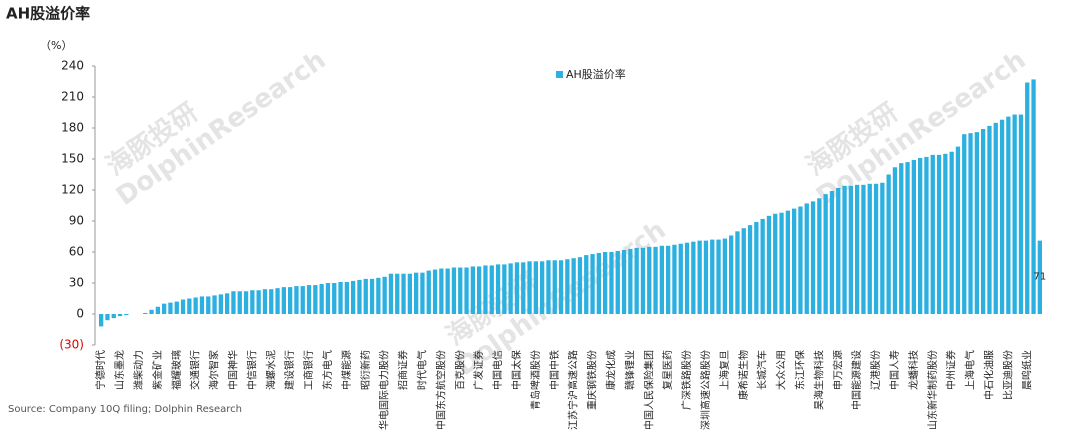 The width and height of the screenshot is (1080, 436). Describe the element at coordinates (988, 375) in the screenshot. I see `x-tick-label: 中石化油服` at that location.